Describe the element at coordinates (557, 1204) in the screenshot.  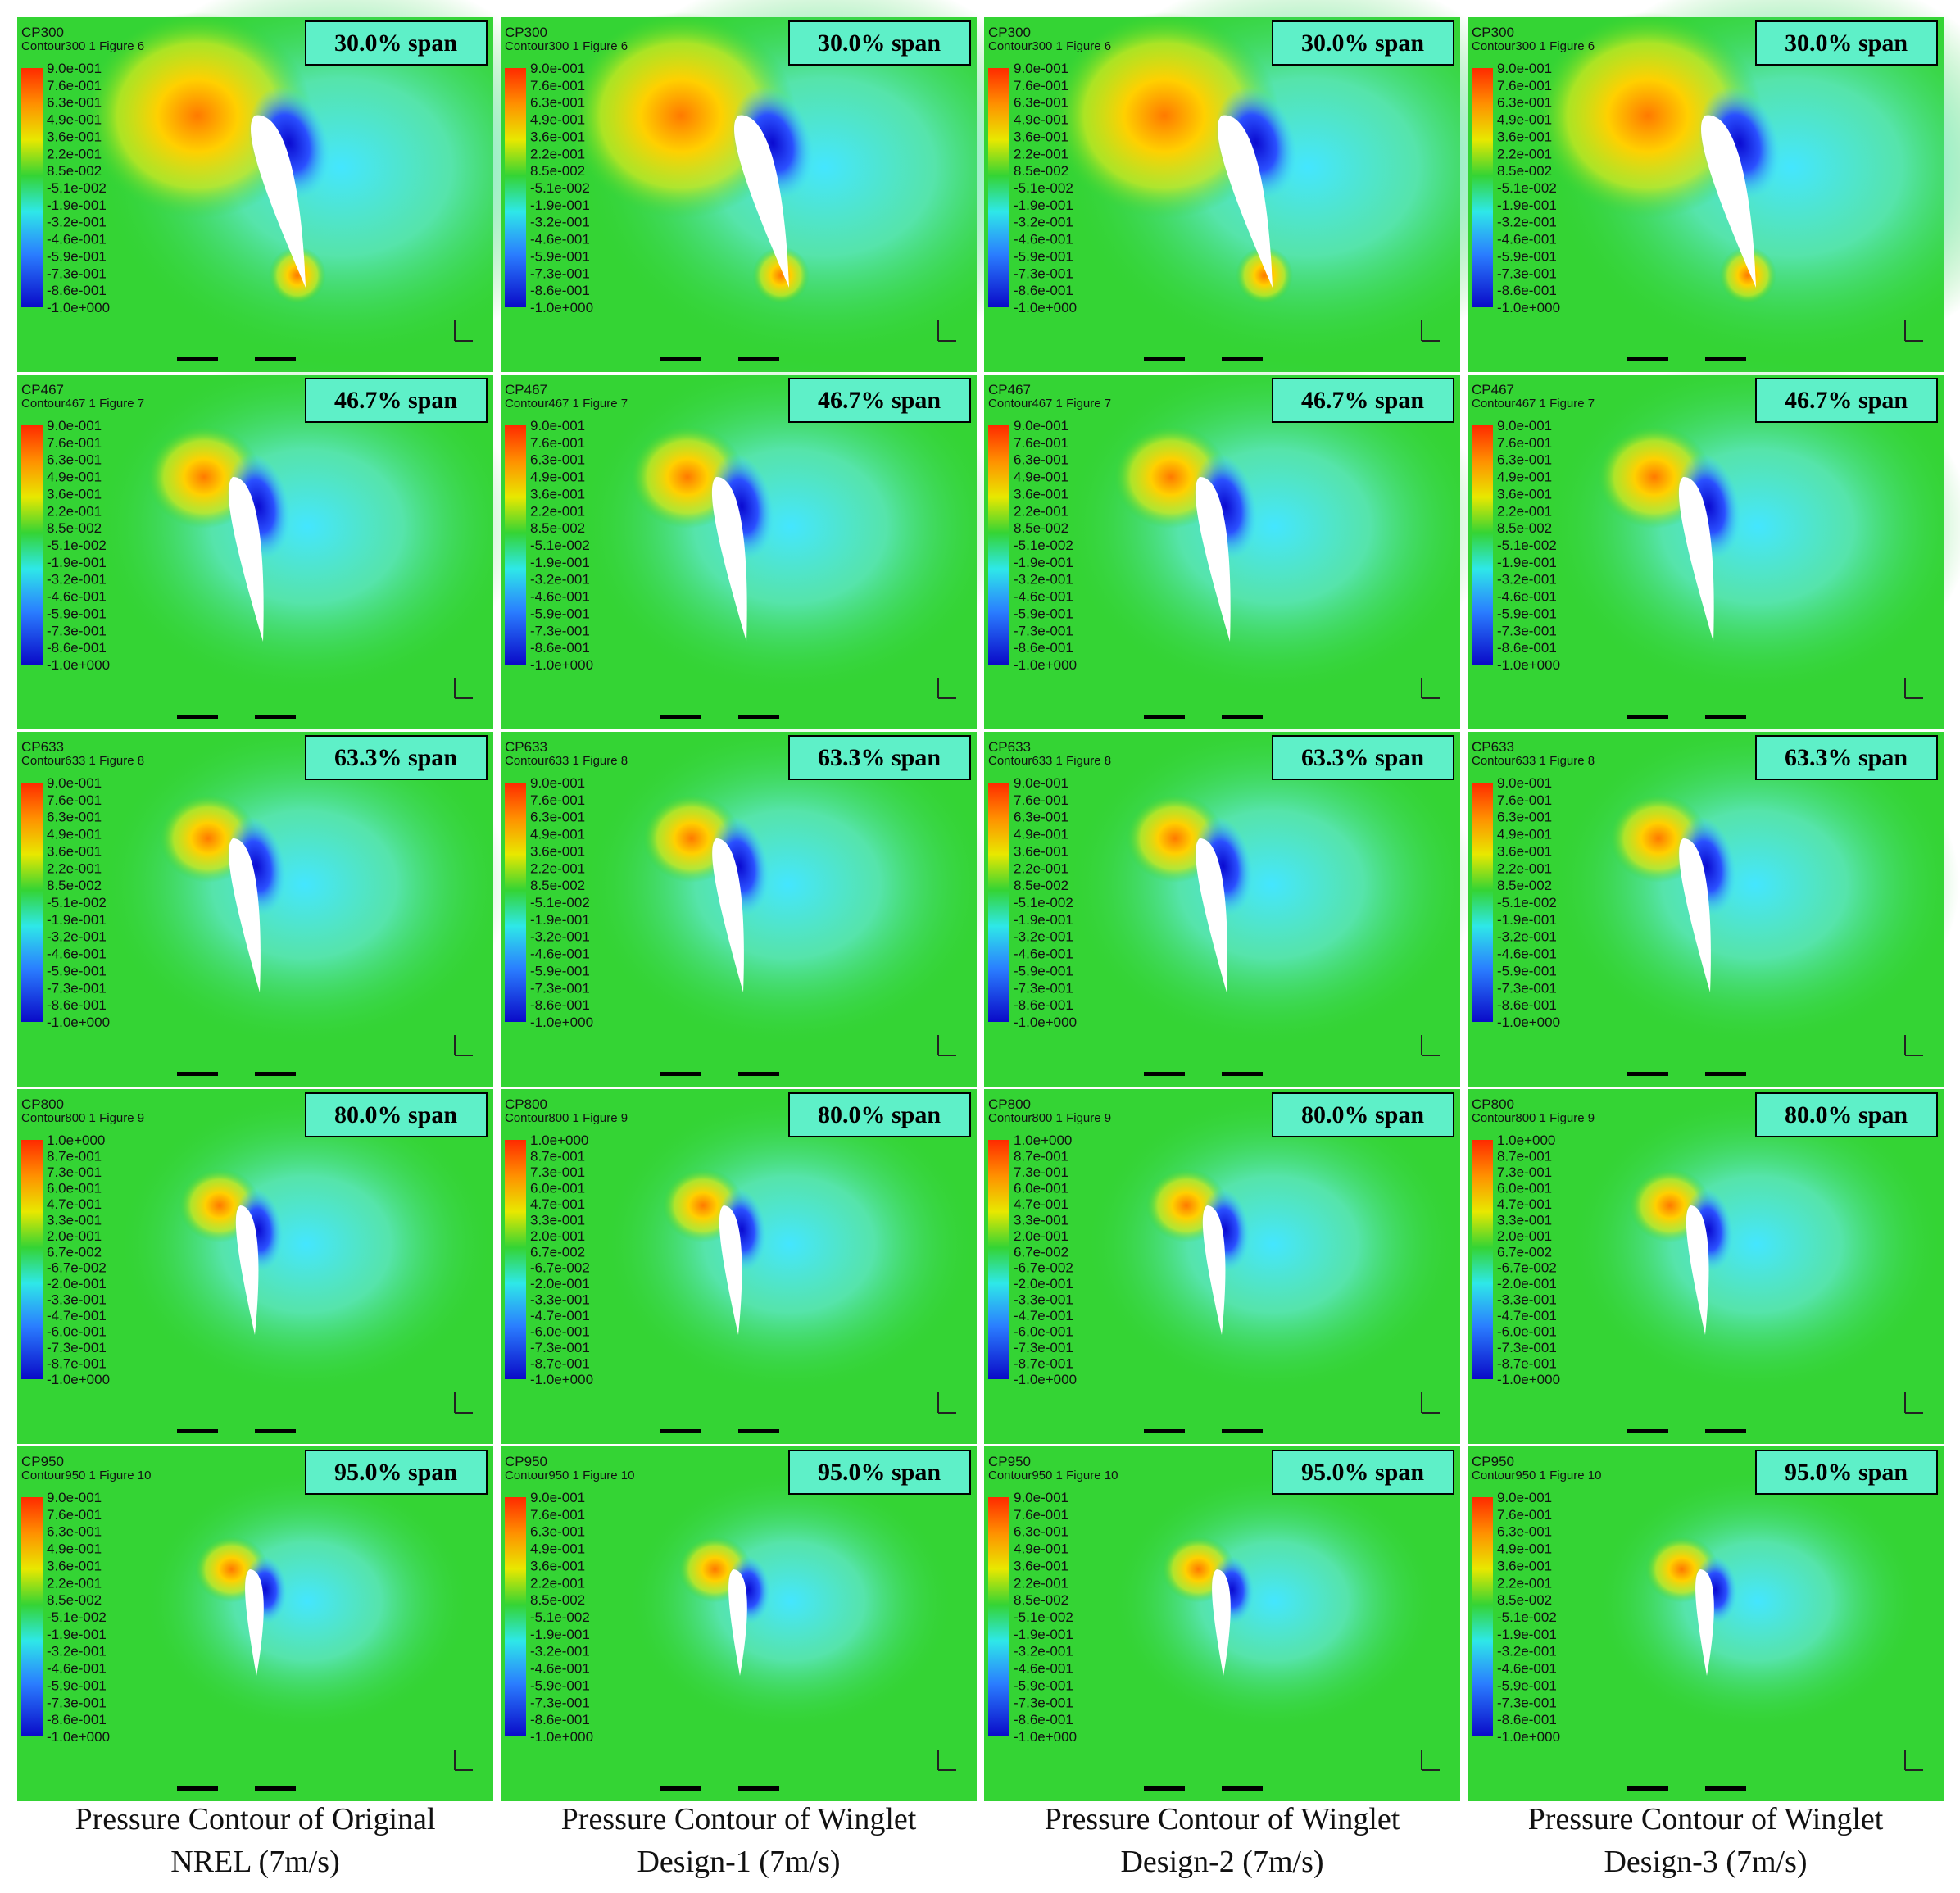
I see `legend-label: 4.7e-001` at that location.